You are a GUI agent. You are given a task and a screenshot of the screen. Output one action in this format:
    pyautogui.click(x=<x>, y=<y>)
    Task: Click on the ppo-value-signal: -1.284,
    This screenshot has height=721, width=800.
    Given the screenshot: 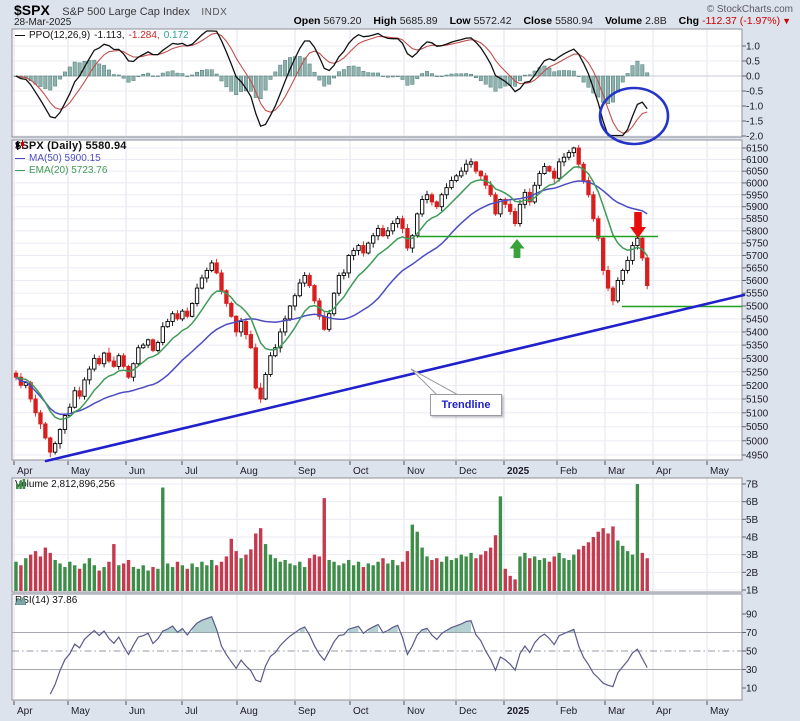 What is the action you would take?
    pyautogui.click(x=144, y=35)
    